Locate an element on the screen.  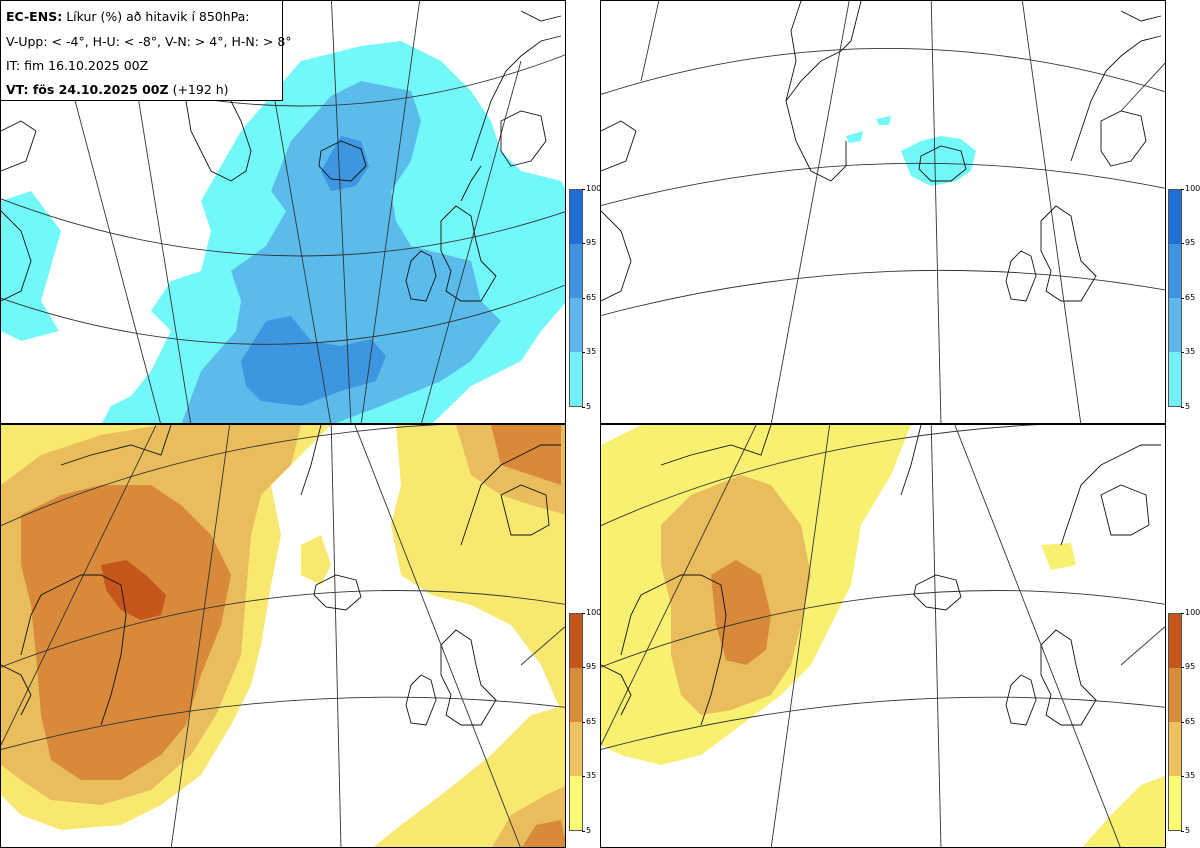
prob-95-100-area is located at coordinates (133, 590).